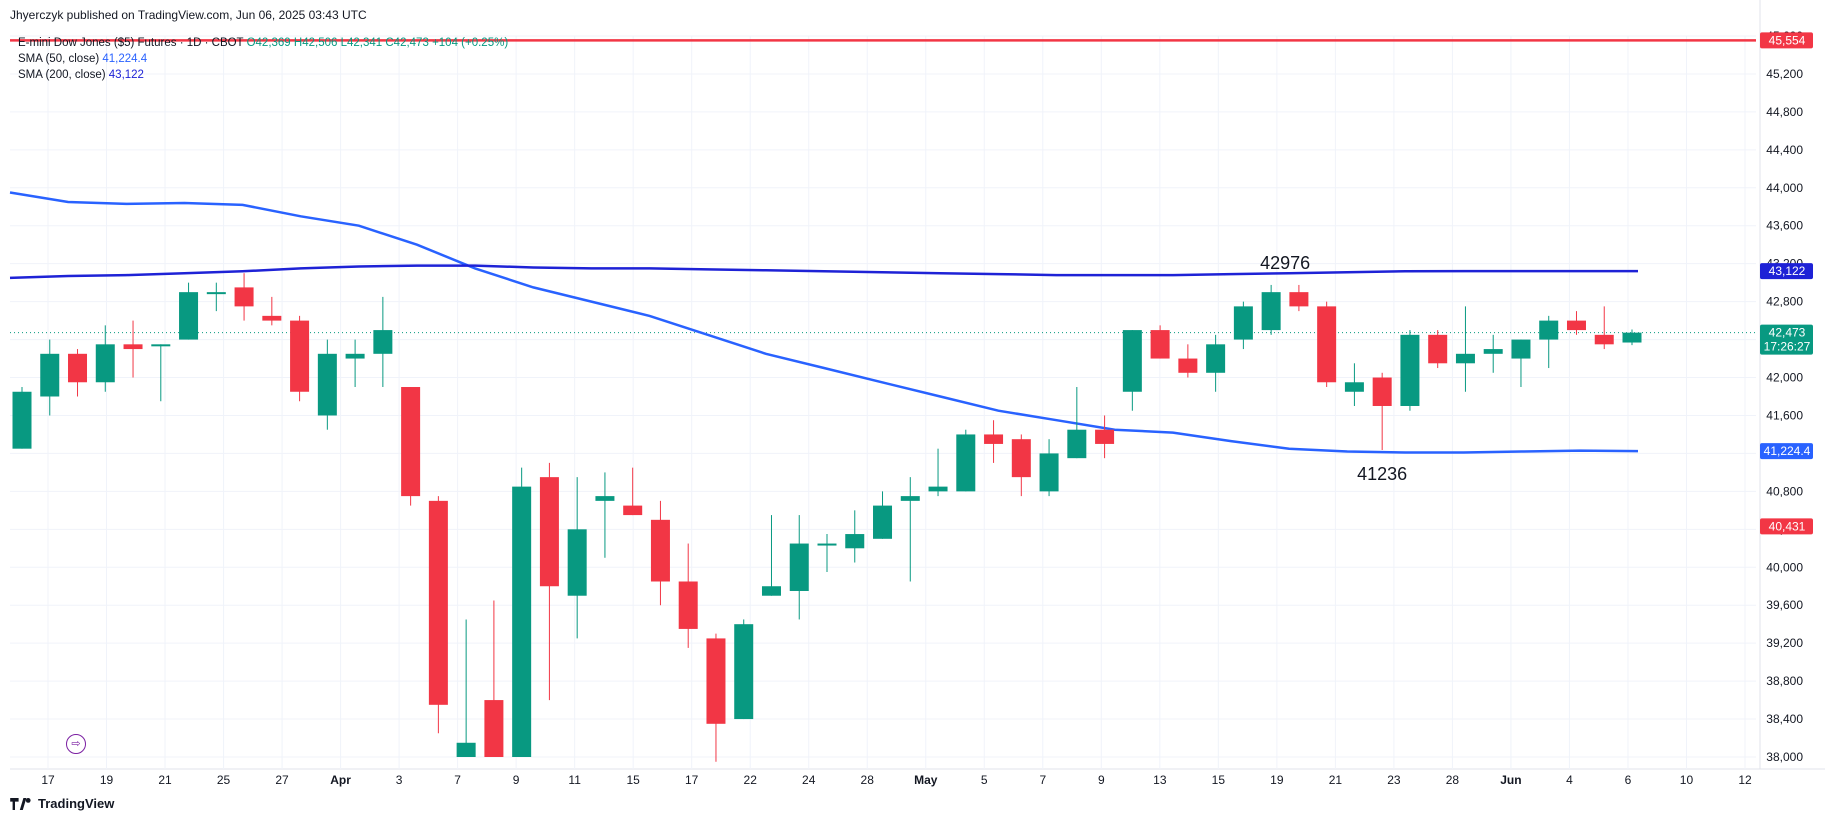 The width and height of the screenshot is (1835, 820). I want to click on time-tick-label: 17, so click(692, 780).